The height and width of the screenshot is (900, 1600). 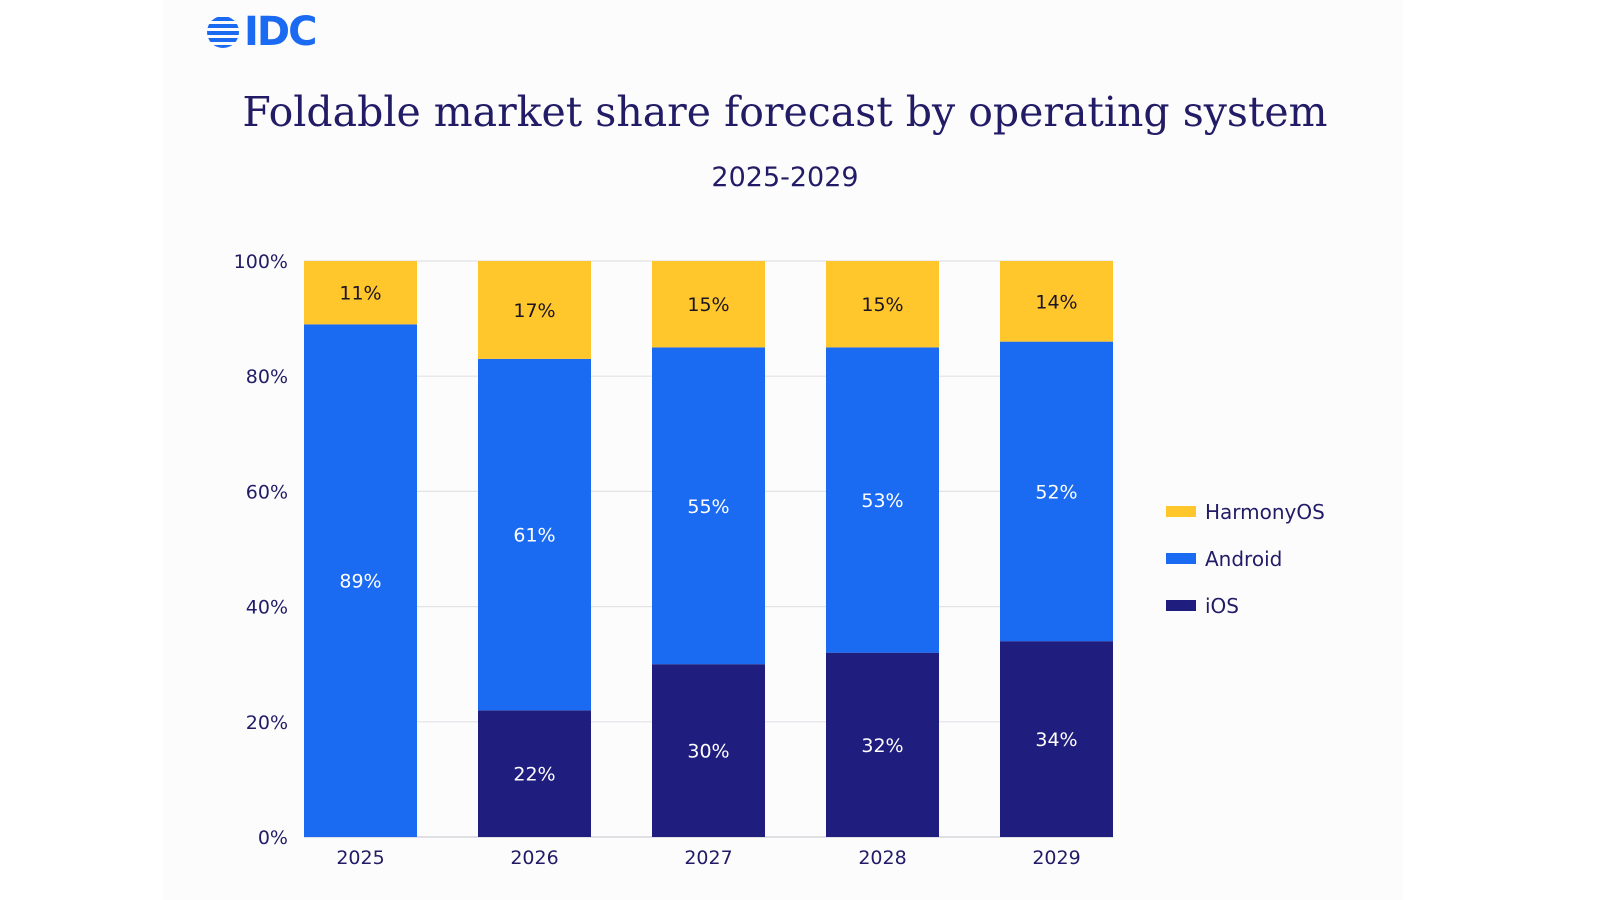 I want to click on data-label: 53%, so click(x=882, y=501).